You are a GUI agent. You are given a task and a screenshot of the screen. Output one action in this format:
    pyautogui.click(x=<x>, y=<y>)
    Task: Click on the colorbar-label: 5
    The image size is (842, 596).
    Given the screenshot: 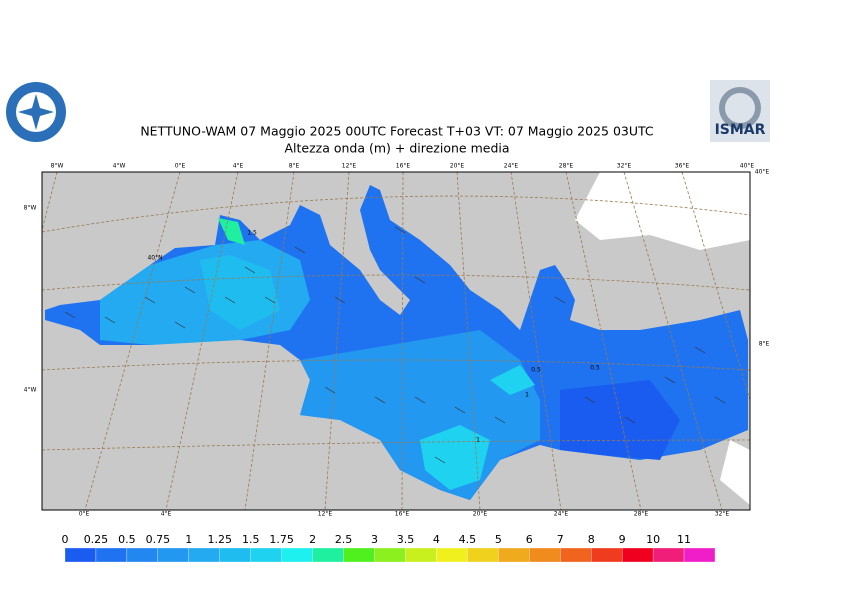 What is the action you would take?
    pyautogui.click(x=498, y=539)
    